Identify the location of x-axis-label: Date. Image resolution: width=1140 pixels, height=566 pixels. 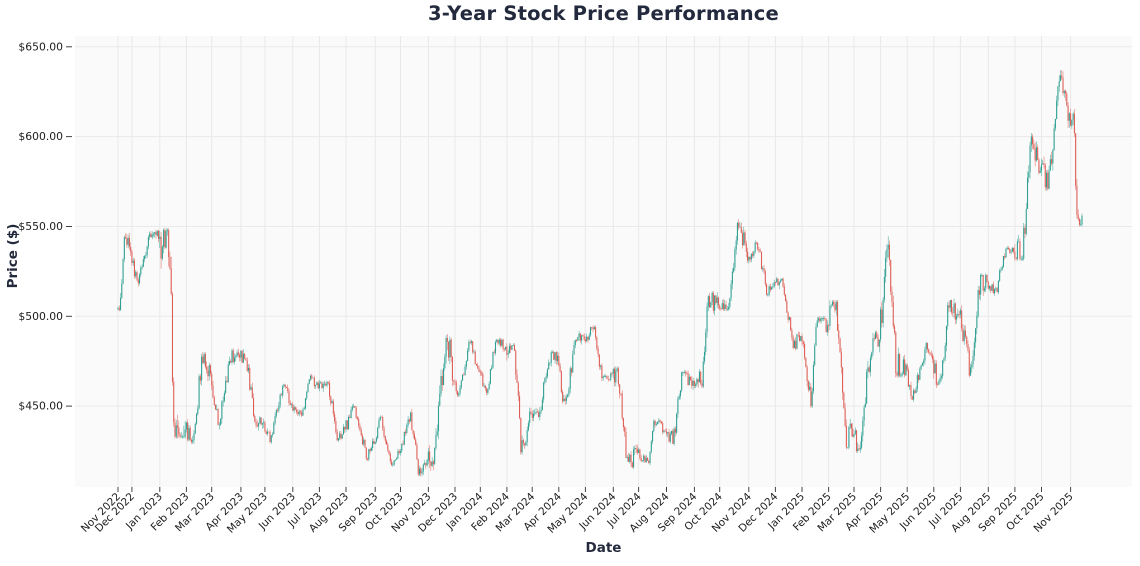
(603, 548).